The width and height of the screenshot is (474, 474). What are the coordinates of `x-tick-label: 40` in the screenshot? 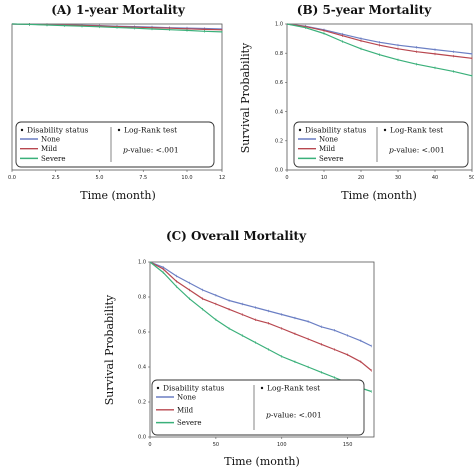 It's located at (435, 178).